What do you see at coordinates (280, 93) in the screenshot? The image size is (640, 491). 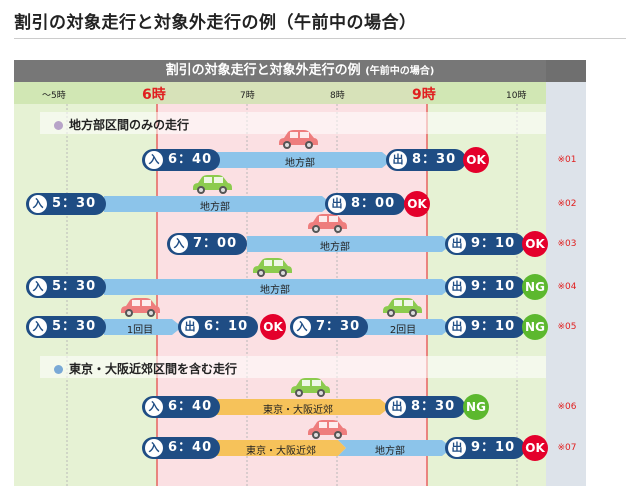 I see `time-axis-strip` at bounding box center [280, 93].